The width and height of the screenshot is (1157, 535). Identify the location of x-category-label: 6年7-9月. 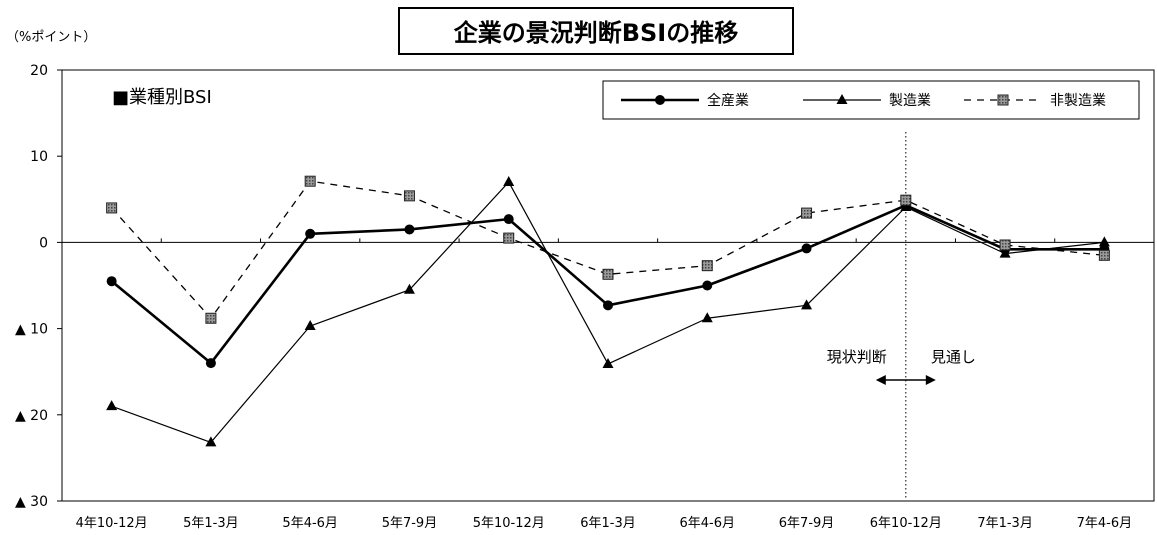
(807, 523).